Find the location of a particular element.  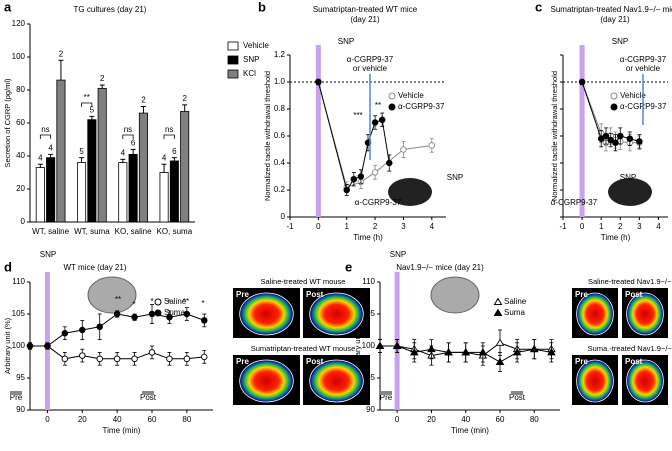

x-tick-label: -1 is located at coordinates (290, 226).